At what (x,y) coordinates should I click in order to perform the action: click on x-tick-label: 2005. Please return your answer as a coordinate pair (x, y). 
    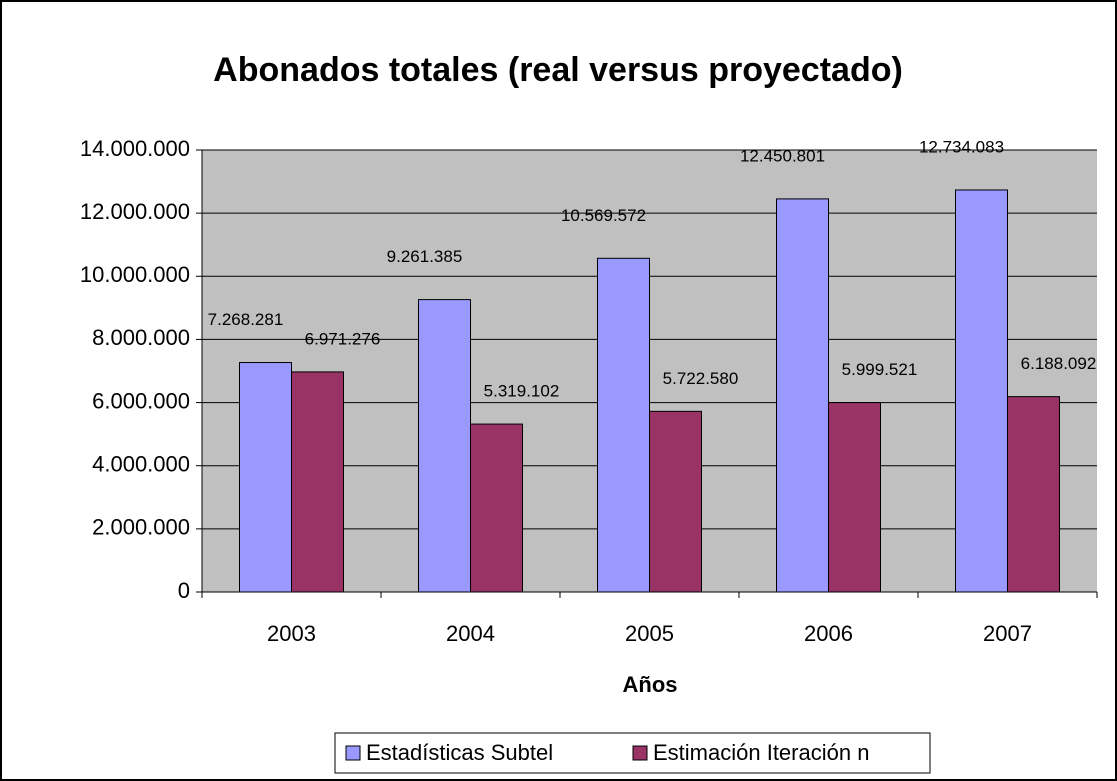
    Looking at the image, I should click on (649, 633).